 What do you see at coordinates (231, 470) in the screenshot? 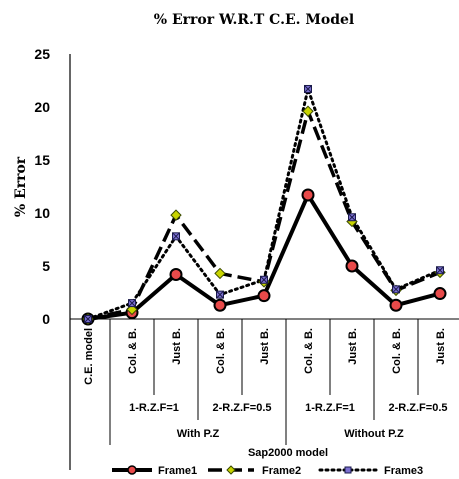
I see `legend-frame2-marker` at bounding box center [231, 470].